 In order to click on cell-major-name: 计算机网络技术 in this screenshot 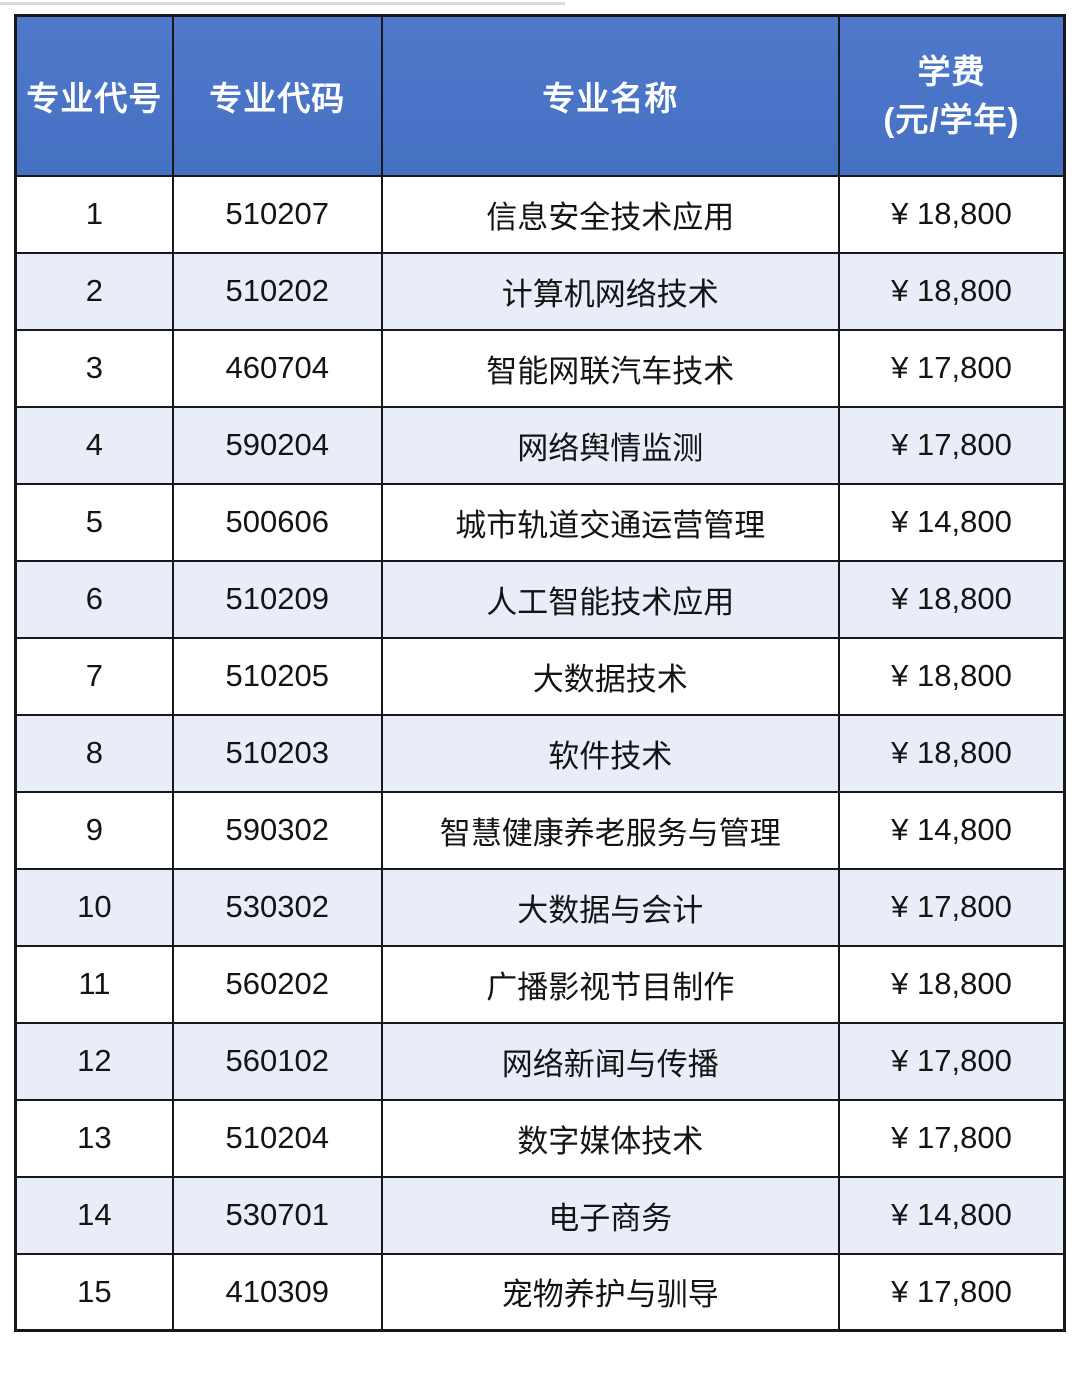, I will do `click(610, 291)`.